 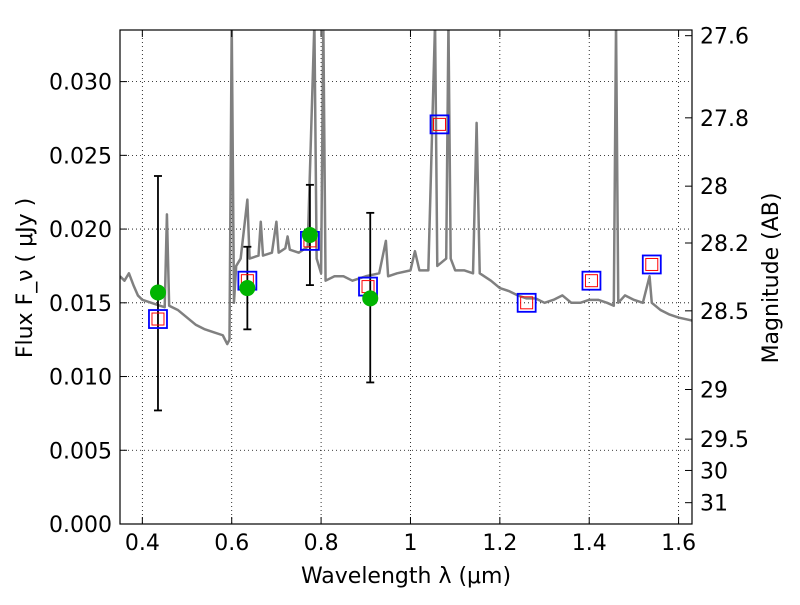 I want to click on x-tick-label: 1.4, so click(x=589, y=543).